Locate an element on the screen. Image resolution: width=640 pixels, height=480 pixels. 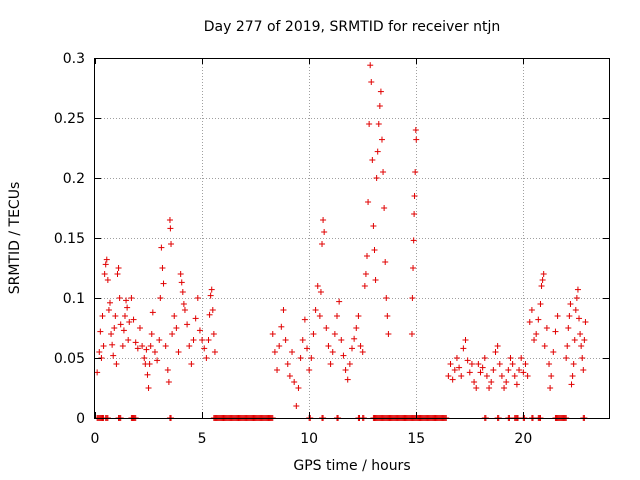
x-tick-label: 20 is located at coordinates (523, 439).